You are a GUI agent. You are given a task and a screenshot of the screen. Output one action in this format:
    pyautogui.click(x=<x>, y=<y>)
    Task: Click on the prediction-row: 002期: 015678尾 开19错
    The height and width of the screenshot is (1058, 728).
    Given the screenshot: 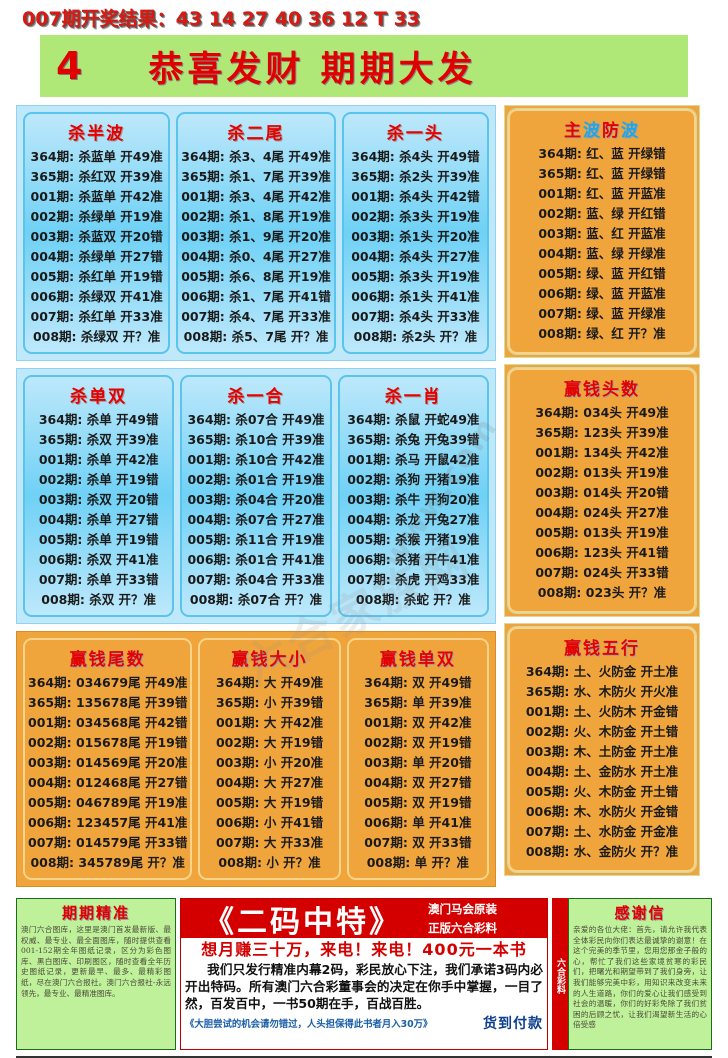 What is the action you would take?
    pyautogui.click(x=108, y=742)
    